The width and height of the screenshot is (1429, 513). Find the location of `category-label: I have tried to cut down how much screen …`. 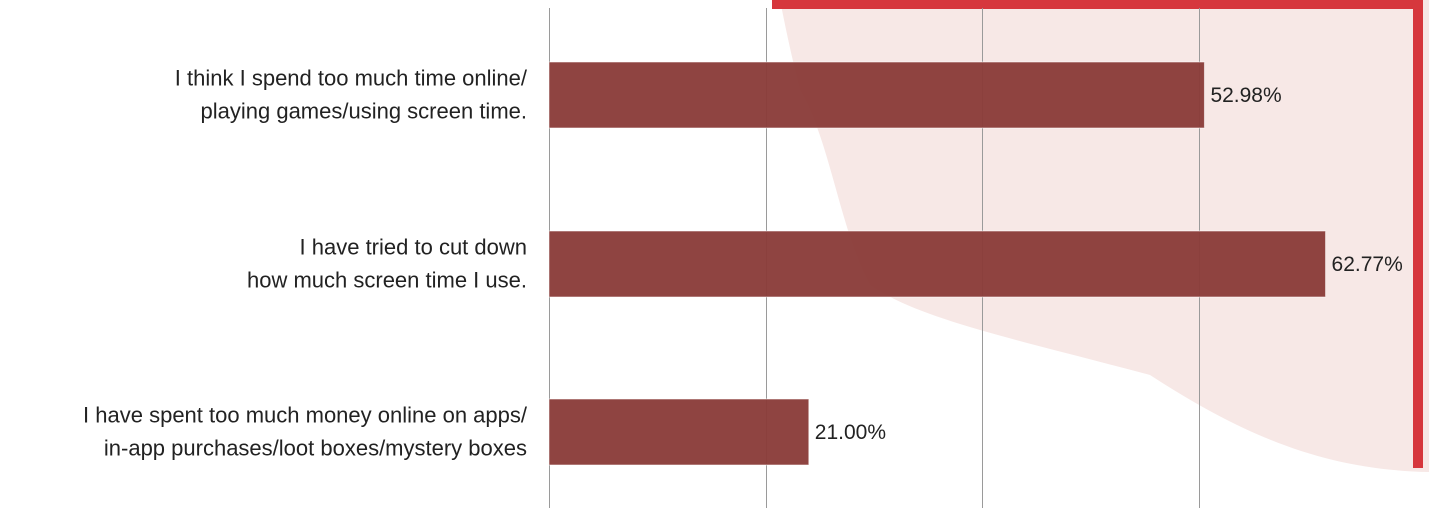

category-label: I have tried to cut down how much screen … is located at coordinates (387, 264).